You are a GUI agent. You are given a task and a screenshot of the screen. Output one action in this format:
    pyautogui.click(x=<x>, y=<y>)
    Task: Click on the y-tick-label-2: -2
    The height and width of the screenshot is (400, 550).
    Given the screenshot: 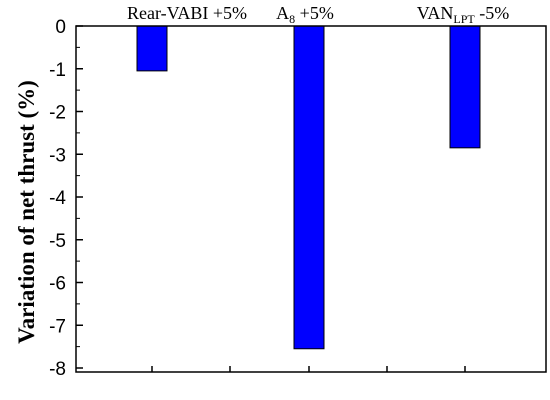 What is the action you would take?
    pyautogui.click(x=57, y=113)
    